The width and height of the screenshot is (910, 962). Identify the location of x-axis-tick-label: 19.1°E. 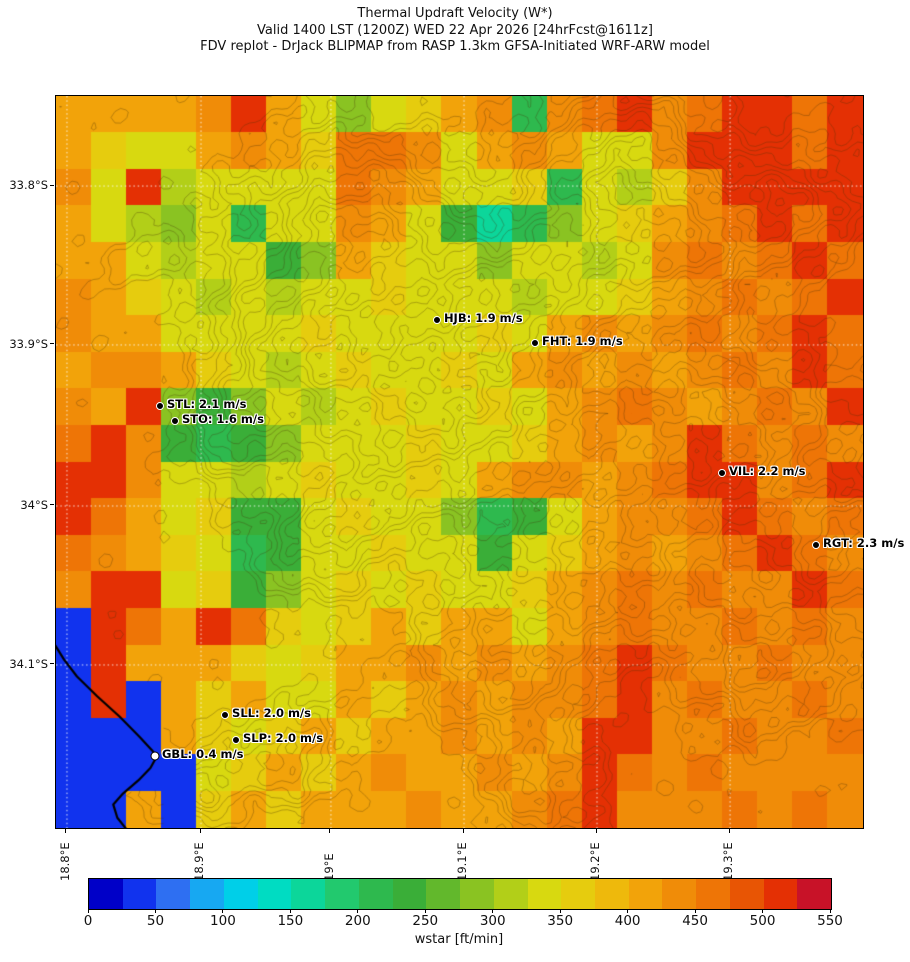
(462, 861).